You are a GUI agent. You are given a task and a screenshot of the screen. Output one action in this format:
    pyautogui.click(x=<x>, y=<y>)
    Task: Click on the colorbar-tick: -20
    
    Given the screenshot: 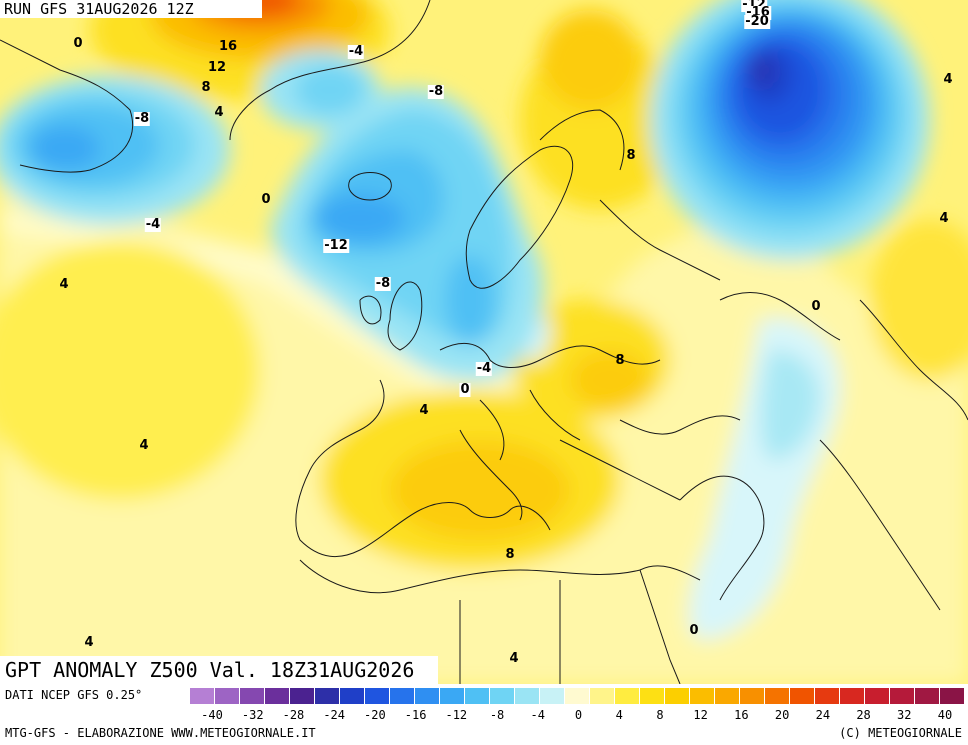 What is the action you would take?
    pyautogui.click(x=375, y=715)
    